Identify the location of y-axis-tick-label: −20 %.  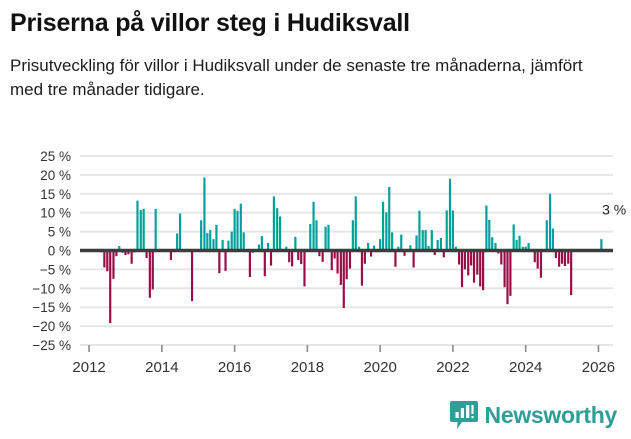
(51, 326).